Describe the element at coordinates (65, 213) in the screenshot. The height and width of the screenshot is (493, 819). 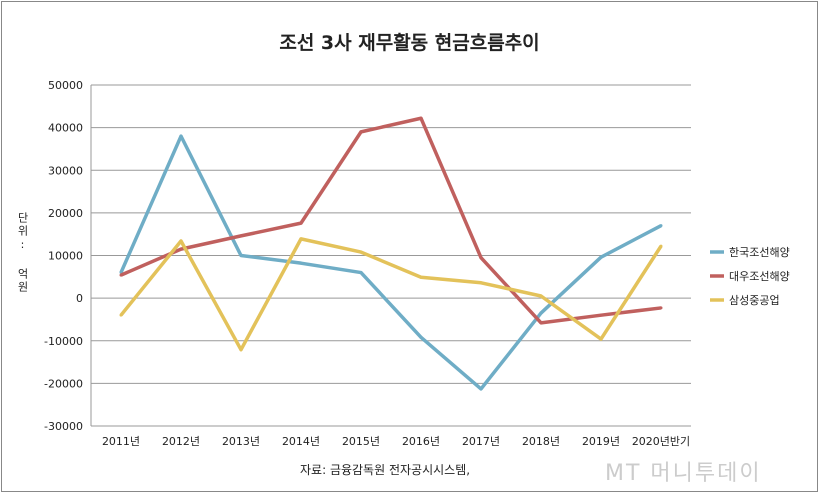
I see `y-tick-label: 20000` at that location.